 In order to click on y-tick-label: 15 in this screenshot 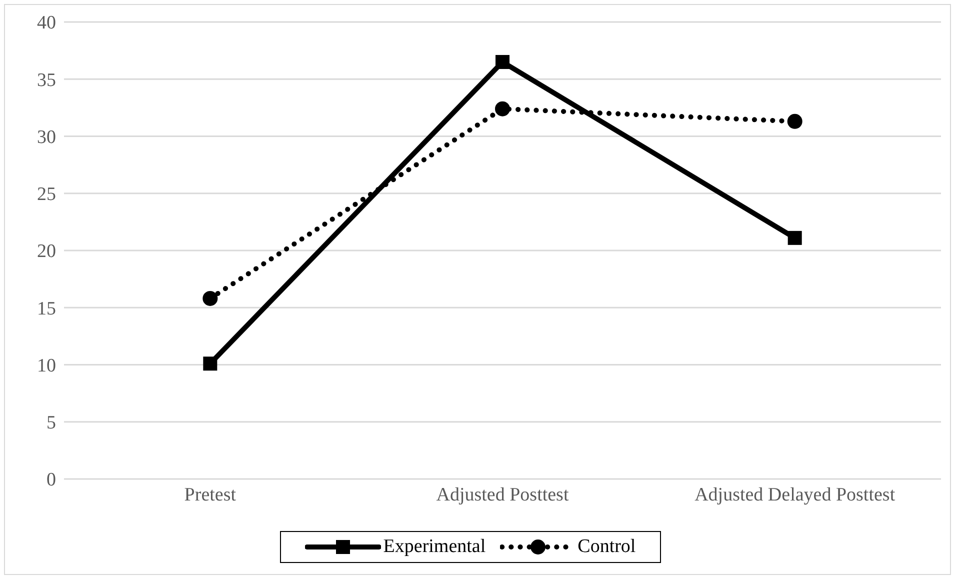, I will do `click(46, 309)`.